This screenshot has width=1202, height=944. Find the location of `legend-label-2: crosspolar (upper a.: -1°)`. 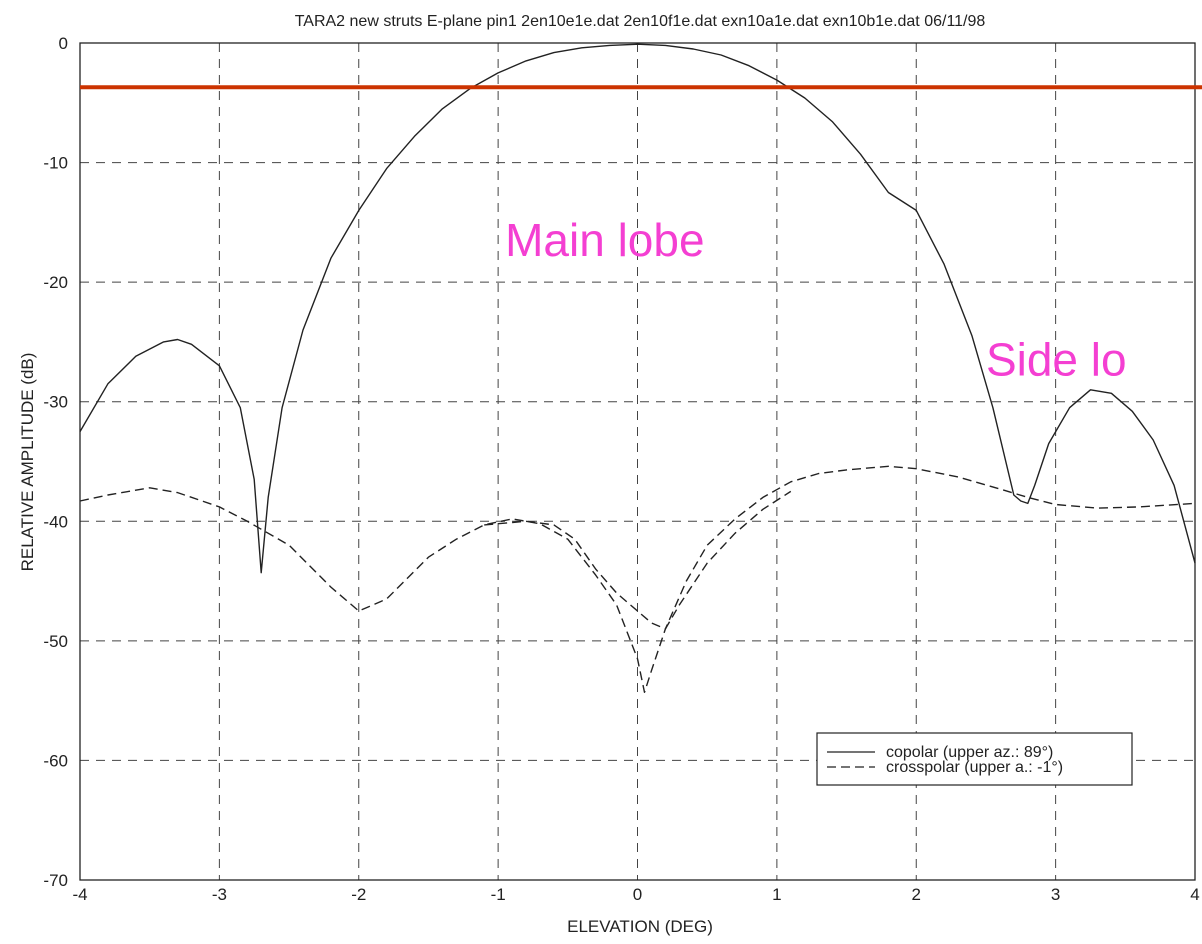

legend-label-2: crosspolar (upper a.: -1°) is located at coordinates (974, 767).